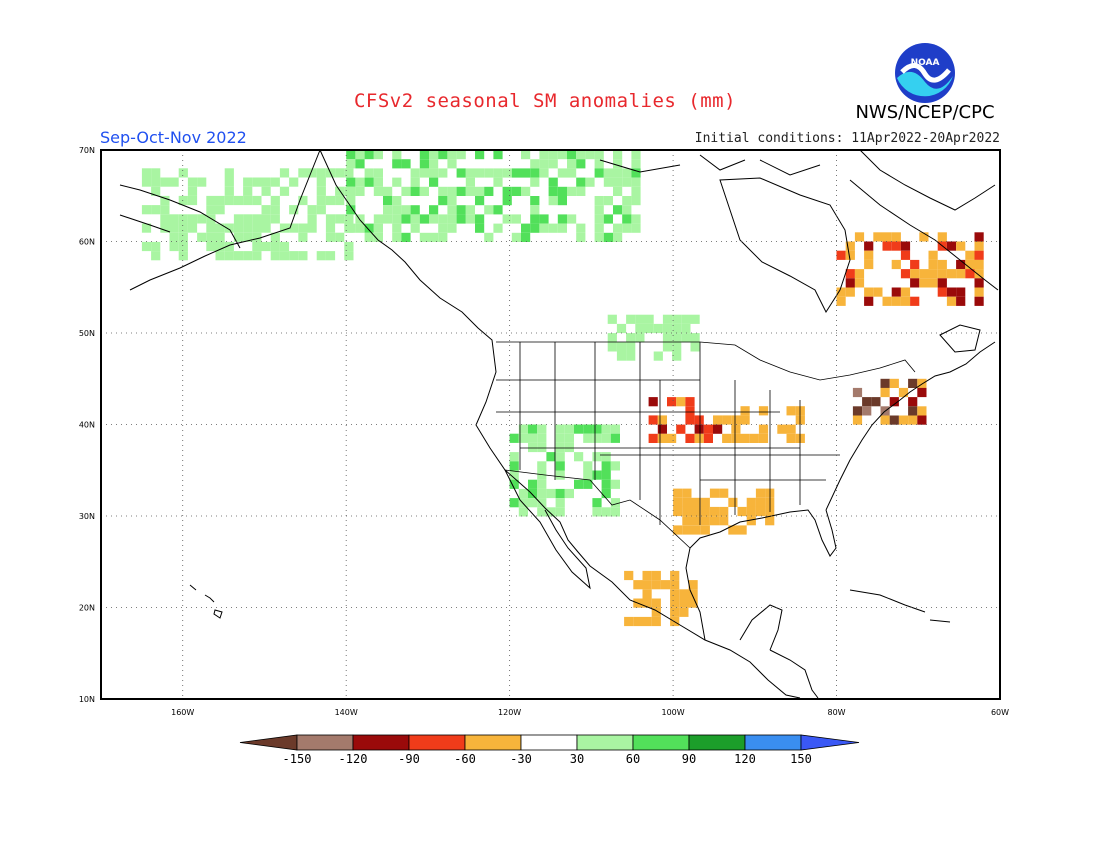  What do you see at coordinates (925, 112) in the screenshot?
I see `agency-label: NWS/NCEP/CPC` at bounding box center [925, 112].